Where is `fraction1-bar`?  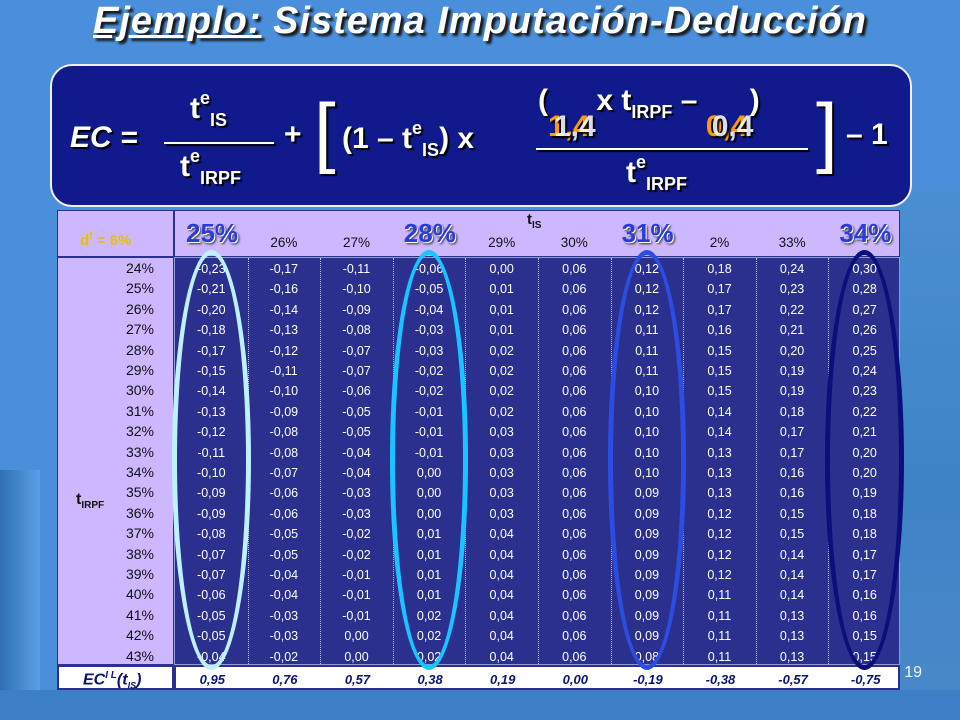
fraction1-bar is located at coordinates (219, 143).